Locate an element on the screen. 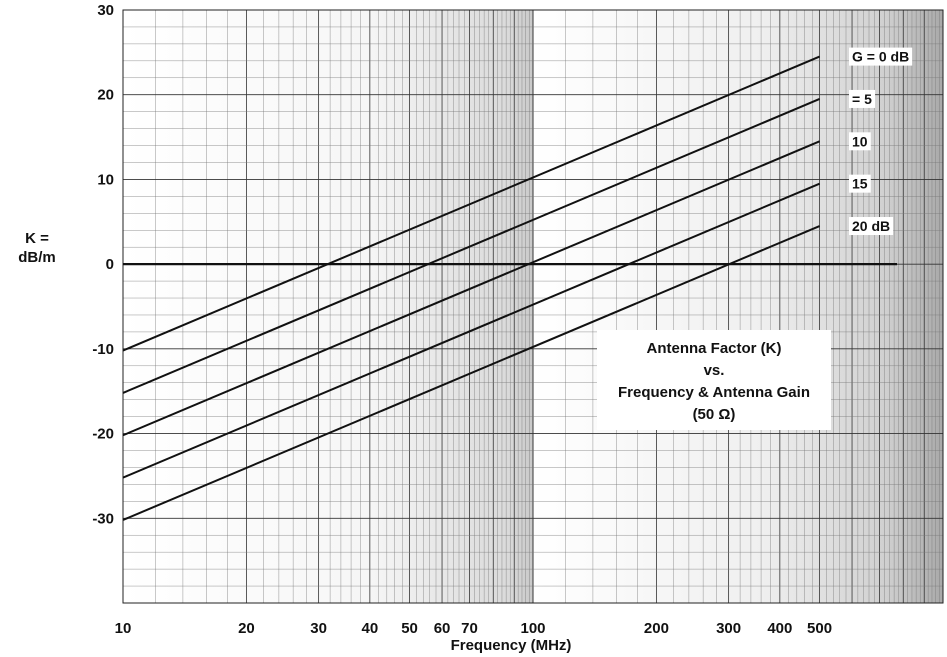 The width and height of the screenshot is (947, 657). y-axis-title-line-1: K = is located at coordinates (37, 238).